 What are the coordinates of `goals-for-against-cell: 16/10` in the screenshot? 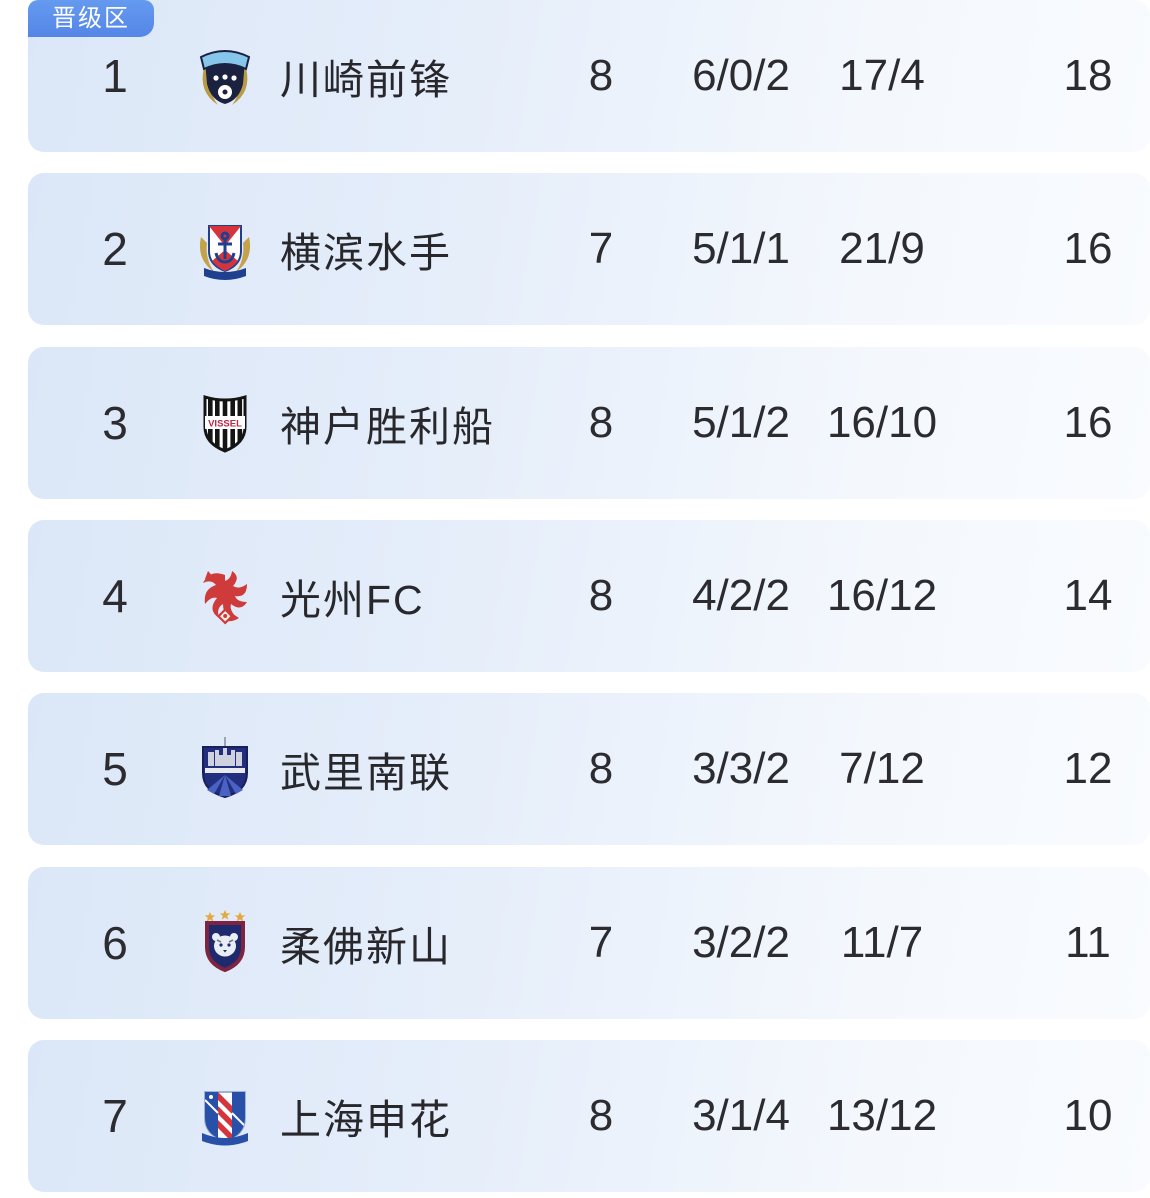 It's located at (882, 422).